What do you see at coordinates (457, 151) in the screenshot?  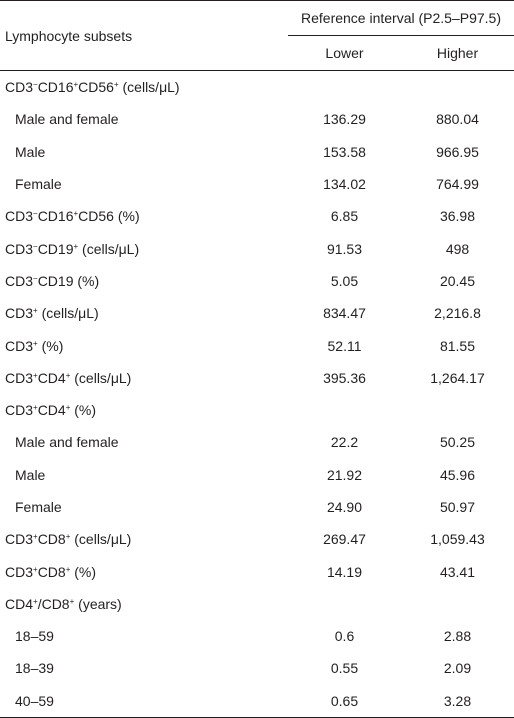 I see `higher-value: 966.95` at bounding box center [457, 151].